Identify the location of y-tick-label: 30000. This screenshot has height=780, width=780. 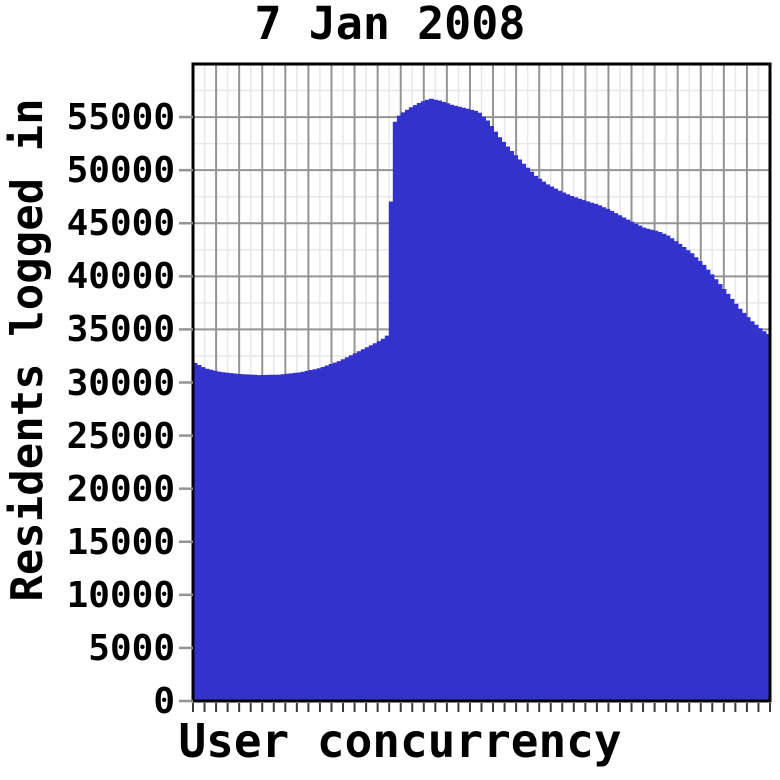
(120, 383).